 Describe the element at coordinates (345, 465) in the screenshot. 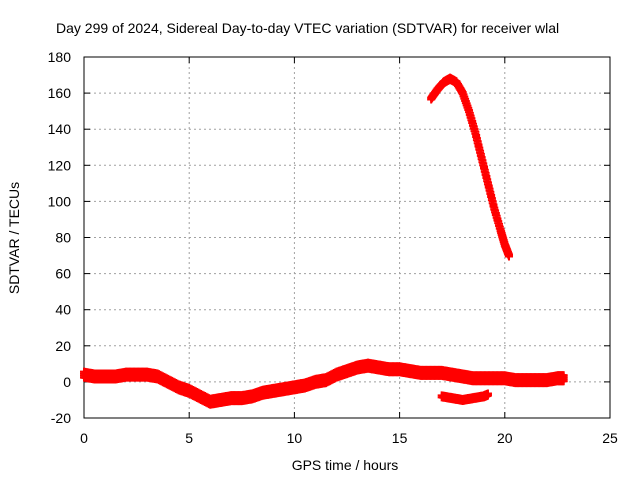

I see `x-axis-label: GPS time / hours` at that location.